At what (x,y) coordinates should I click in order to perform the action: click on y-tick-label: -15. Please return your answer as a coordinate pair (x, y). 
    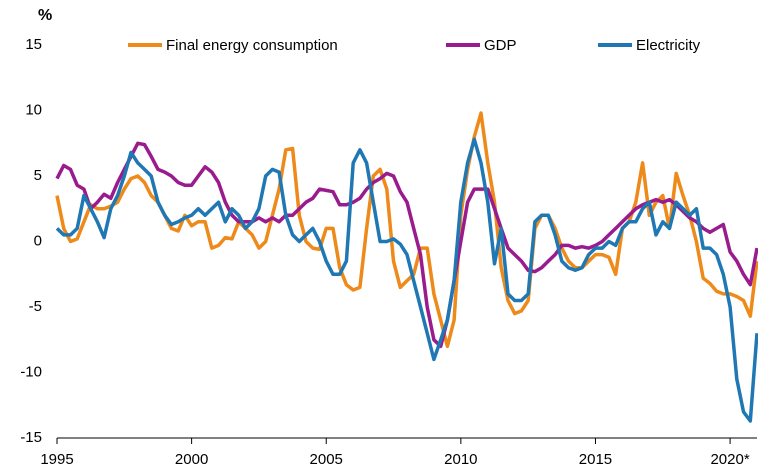
    Looking at the image, I should click on (31, 437).